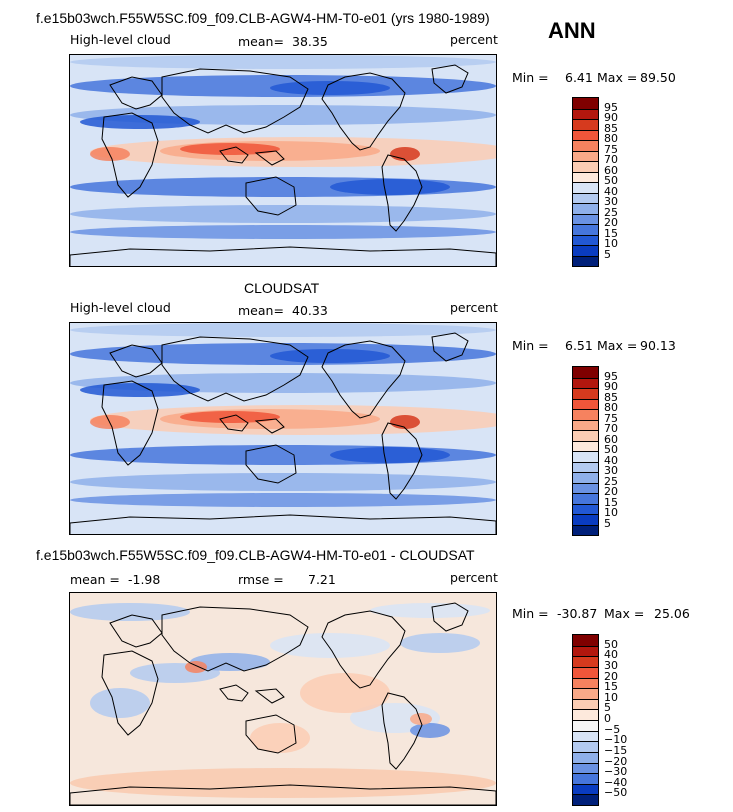 The image size is (733, 812). Describe the element at coordinates (616, 772) in the screenshot. I see `colorbar-tick-label: −30` at that location.